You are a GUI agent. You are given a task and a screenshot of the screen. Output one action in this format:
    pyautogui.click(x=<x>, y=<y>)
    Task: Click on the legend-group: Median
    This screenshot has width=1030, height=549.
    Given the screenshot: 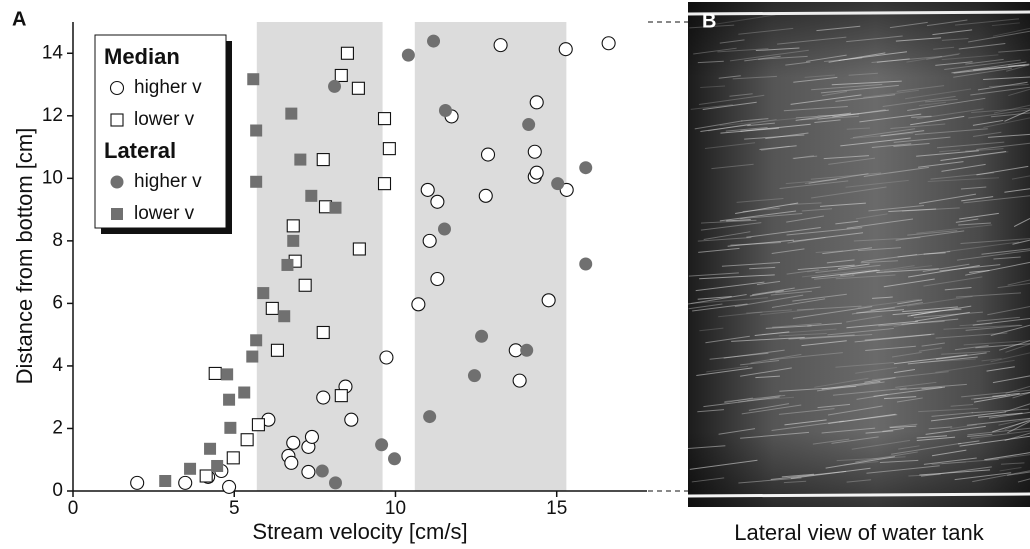 What is the action you would take?
    pyautogui.click(x=142, y=56)
    